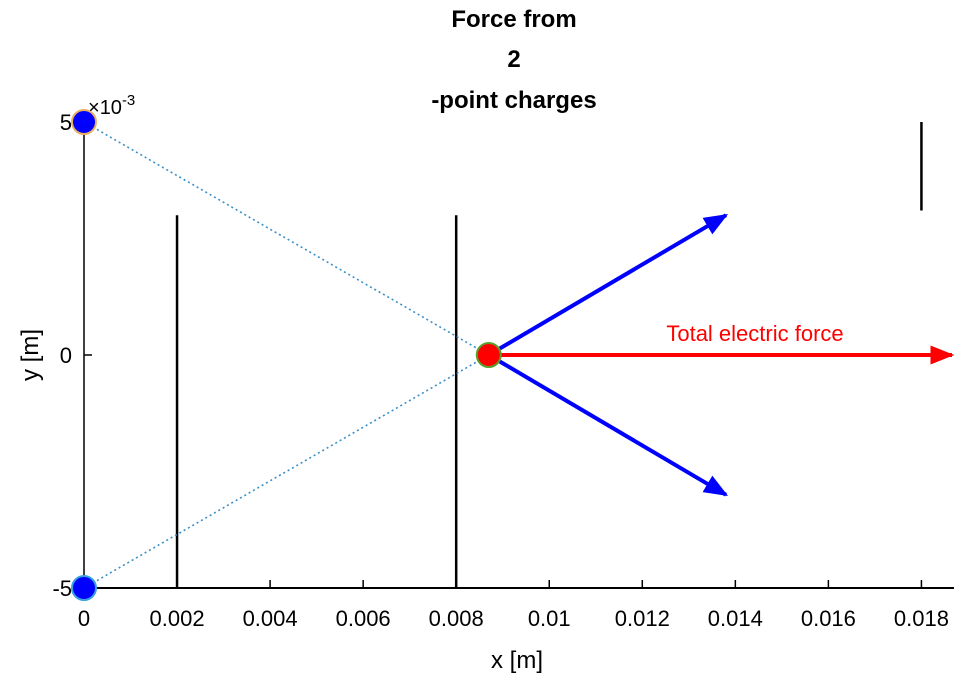  I want to click on x-tick-label: 0, so click(84, 618).